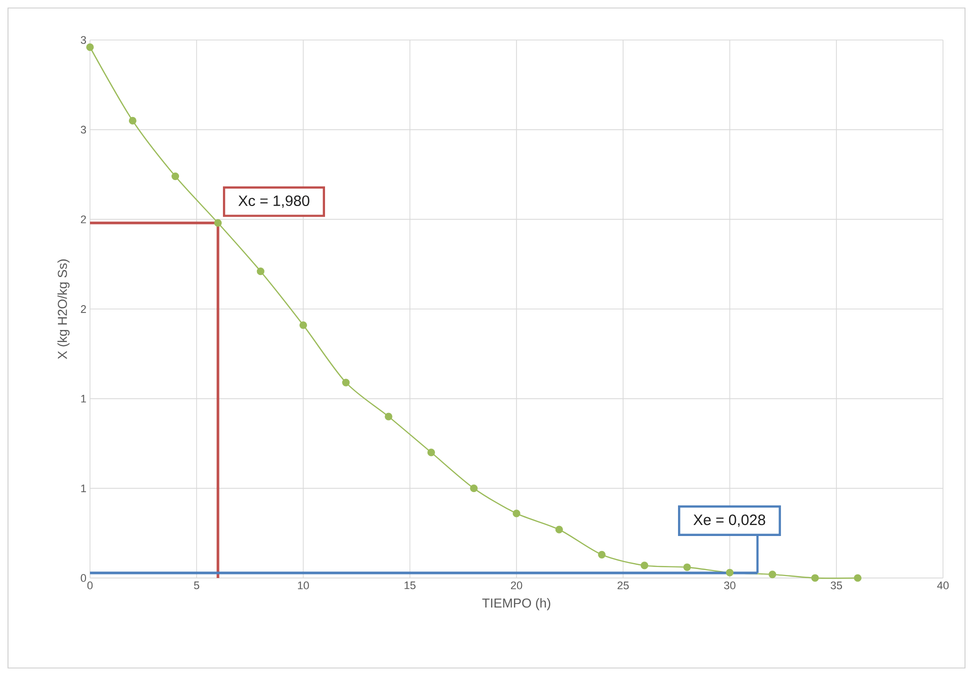  Describe the element at coordinates (197, 586) in the screenshot. I see `x-tick-label: 5` at that location.